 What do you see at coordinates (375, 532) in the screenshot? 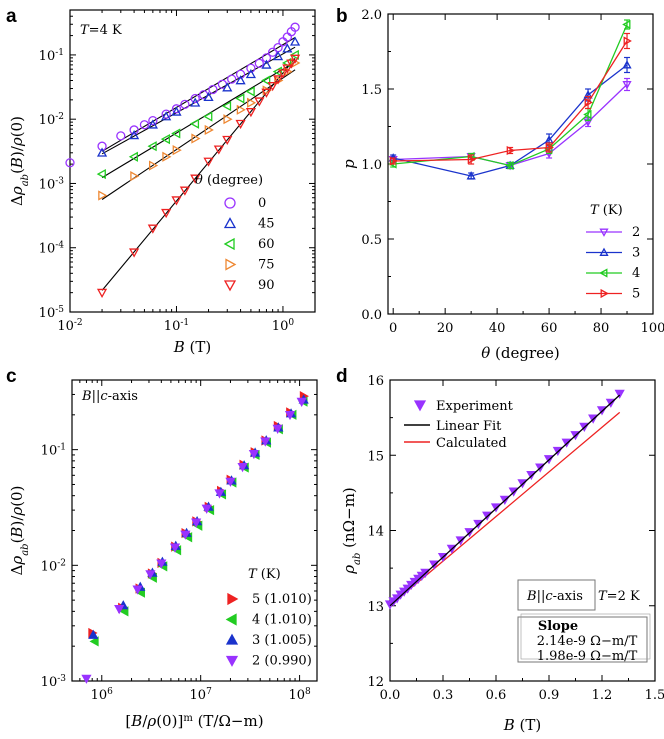
I see `panel-d-ytick-label: 14` at bounding box center [375, 532].